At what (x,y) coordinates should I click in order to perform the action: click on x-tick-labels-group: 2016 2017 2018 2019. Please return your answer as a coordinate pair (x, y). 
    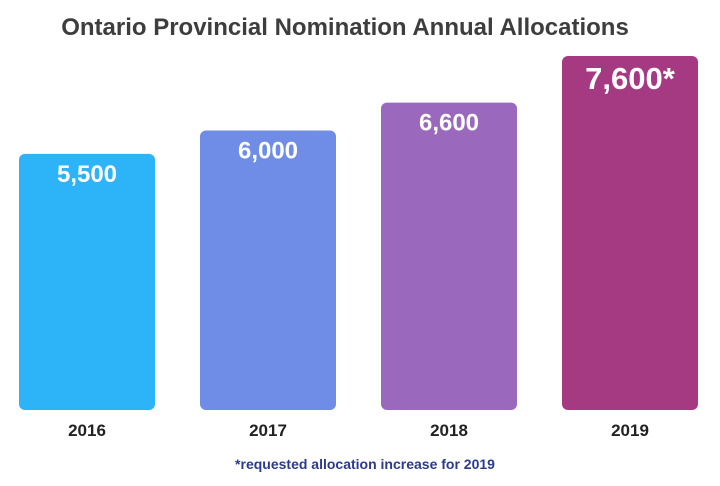
    Looking at the image, I should click on (358, 430).